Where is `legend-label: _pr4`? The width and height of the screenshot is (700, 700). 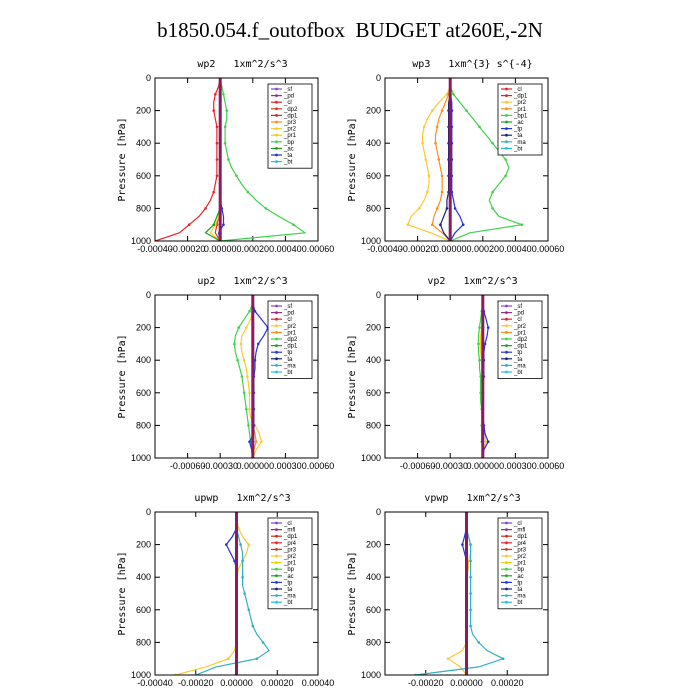
legend-label: _pr4 is located at coordinates (520, 544).